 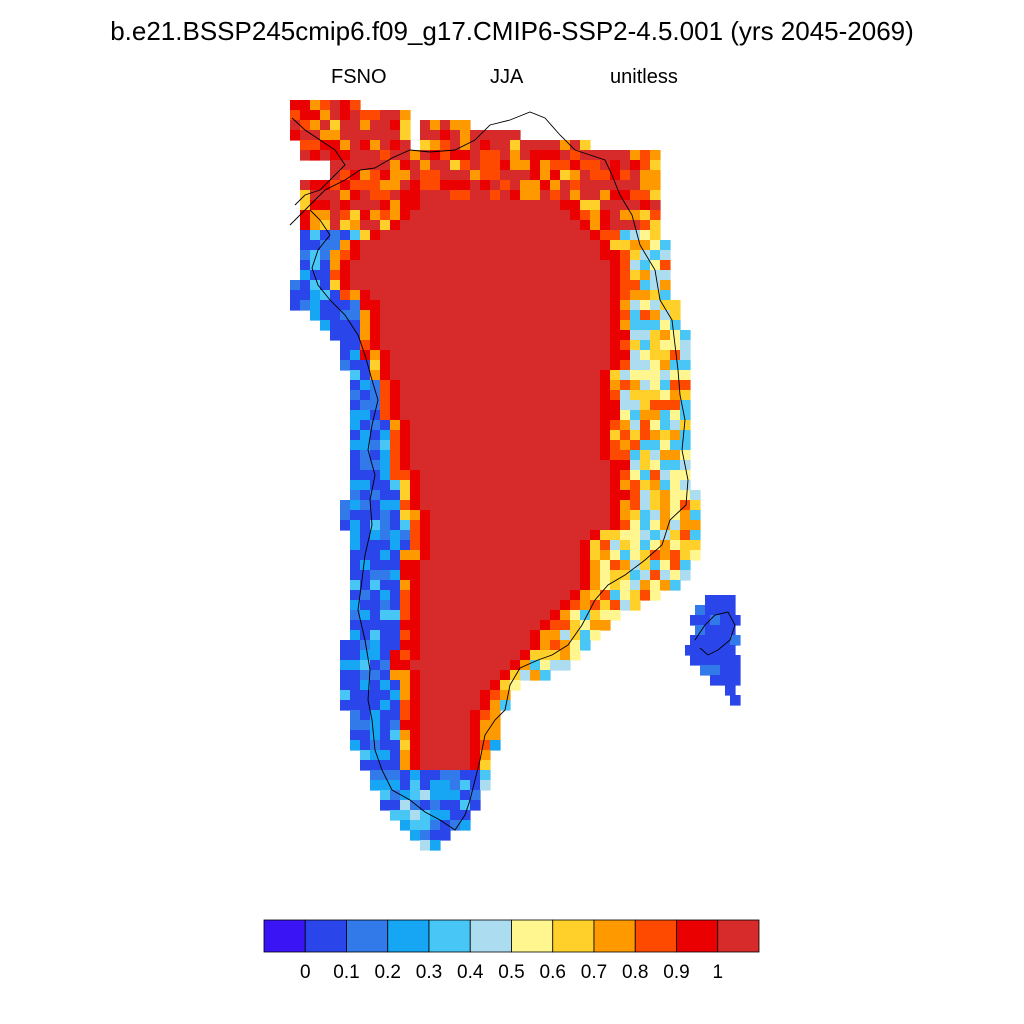 I want to click on map-cell-iceland, so click(x=700, y=610).